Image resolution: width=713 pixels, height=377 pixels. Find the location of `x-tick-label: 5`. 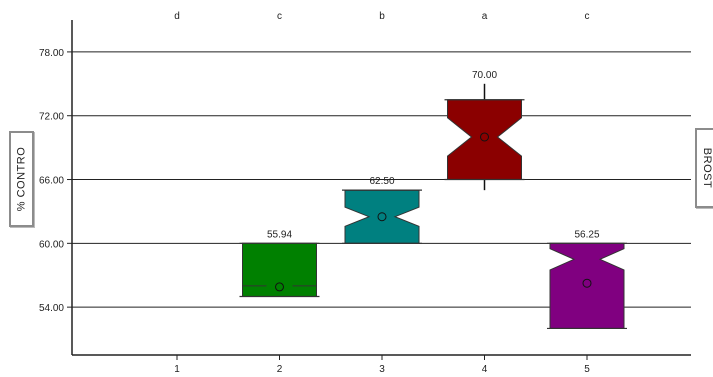

x-tick-label: 5 is located at coordinates (587, 369).